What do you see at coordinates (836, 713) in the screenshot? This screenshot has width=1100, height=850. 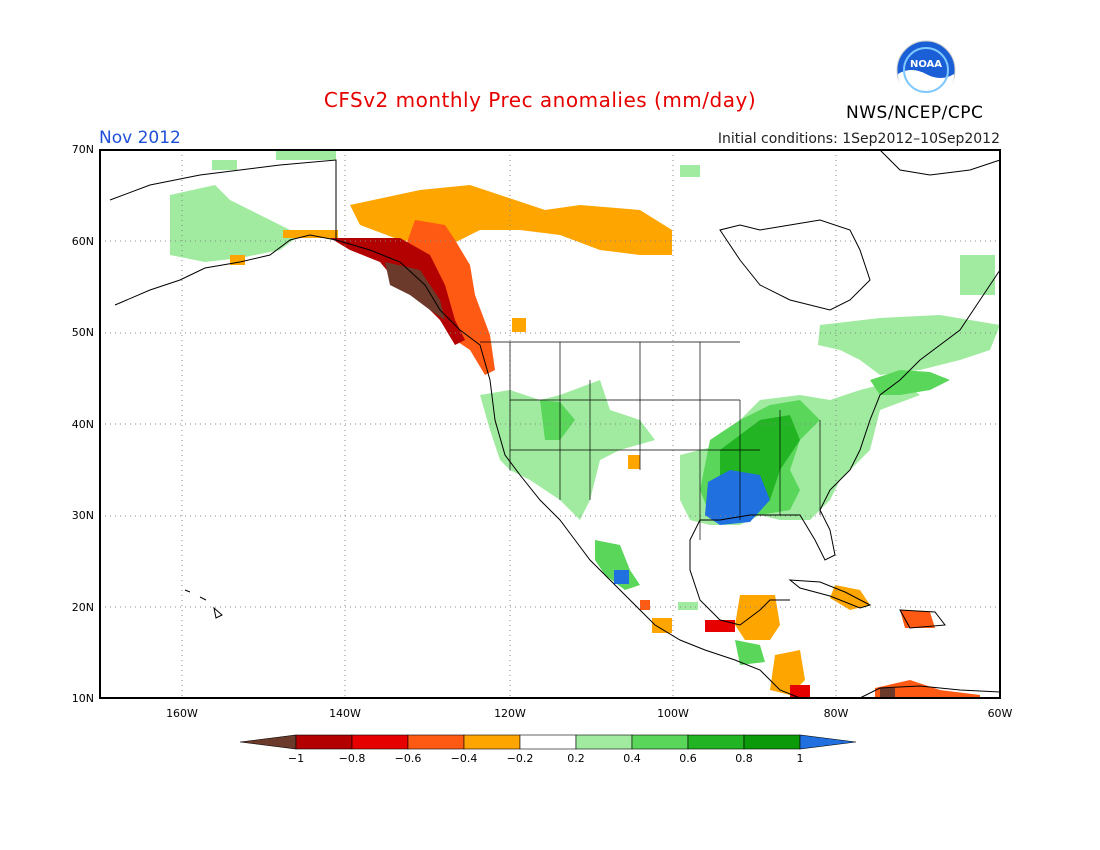 I see `lon-label-80w: 80W` at bounding box center [836, 713].